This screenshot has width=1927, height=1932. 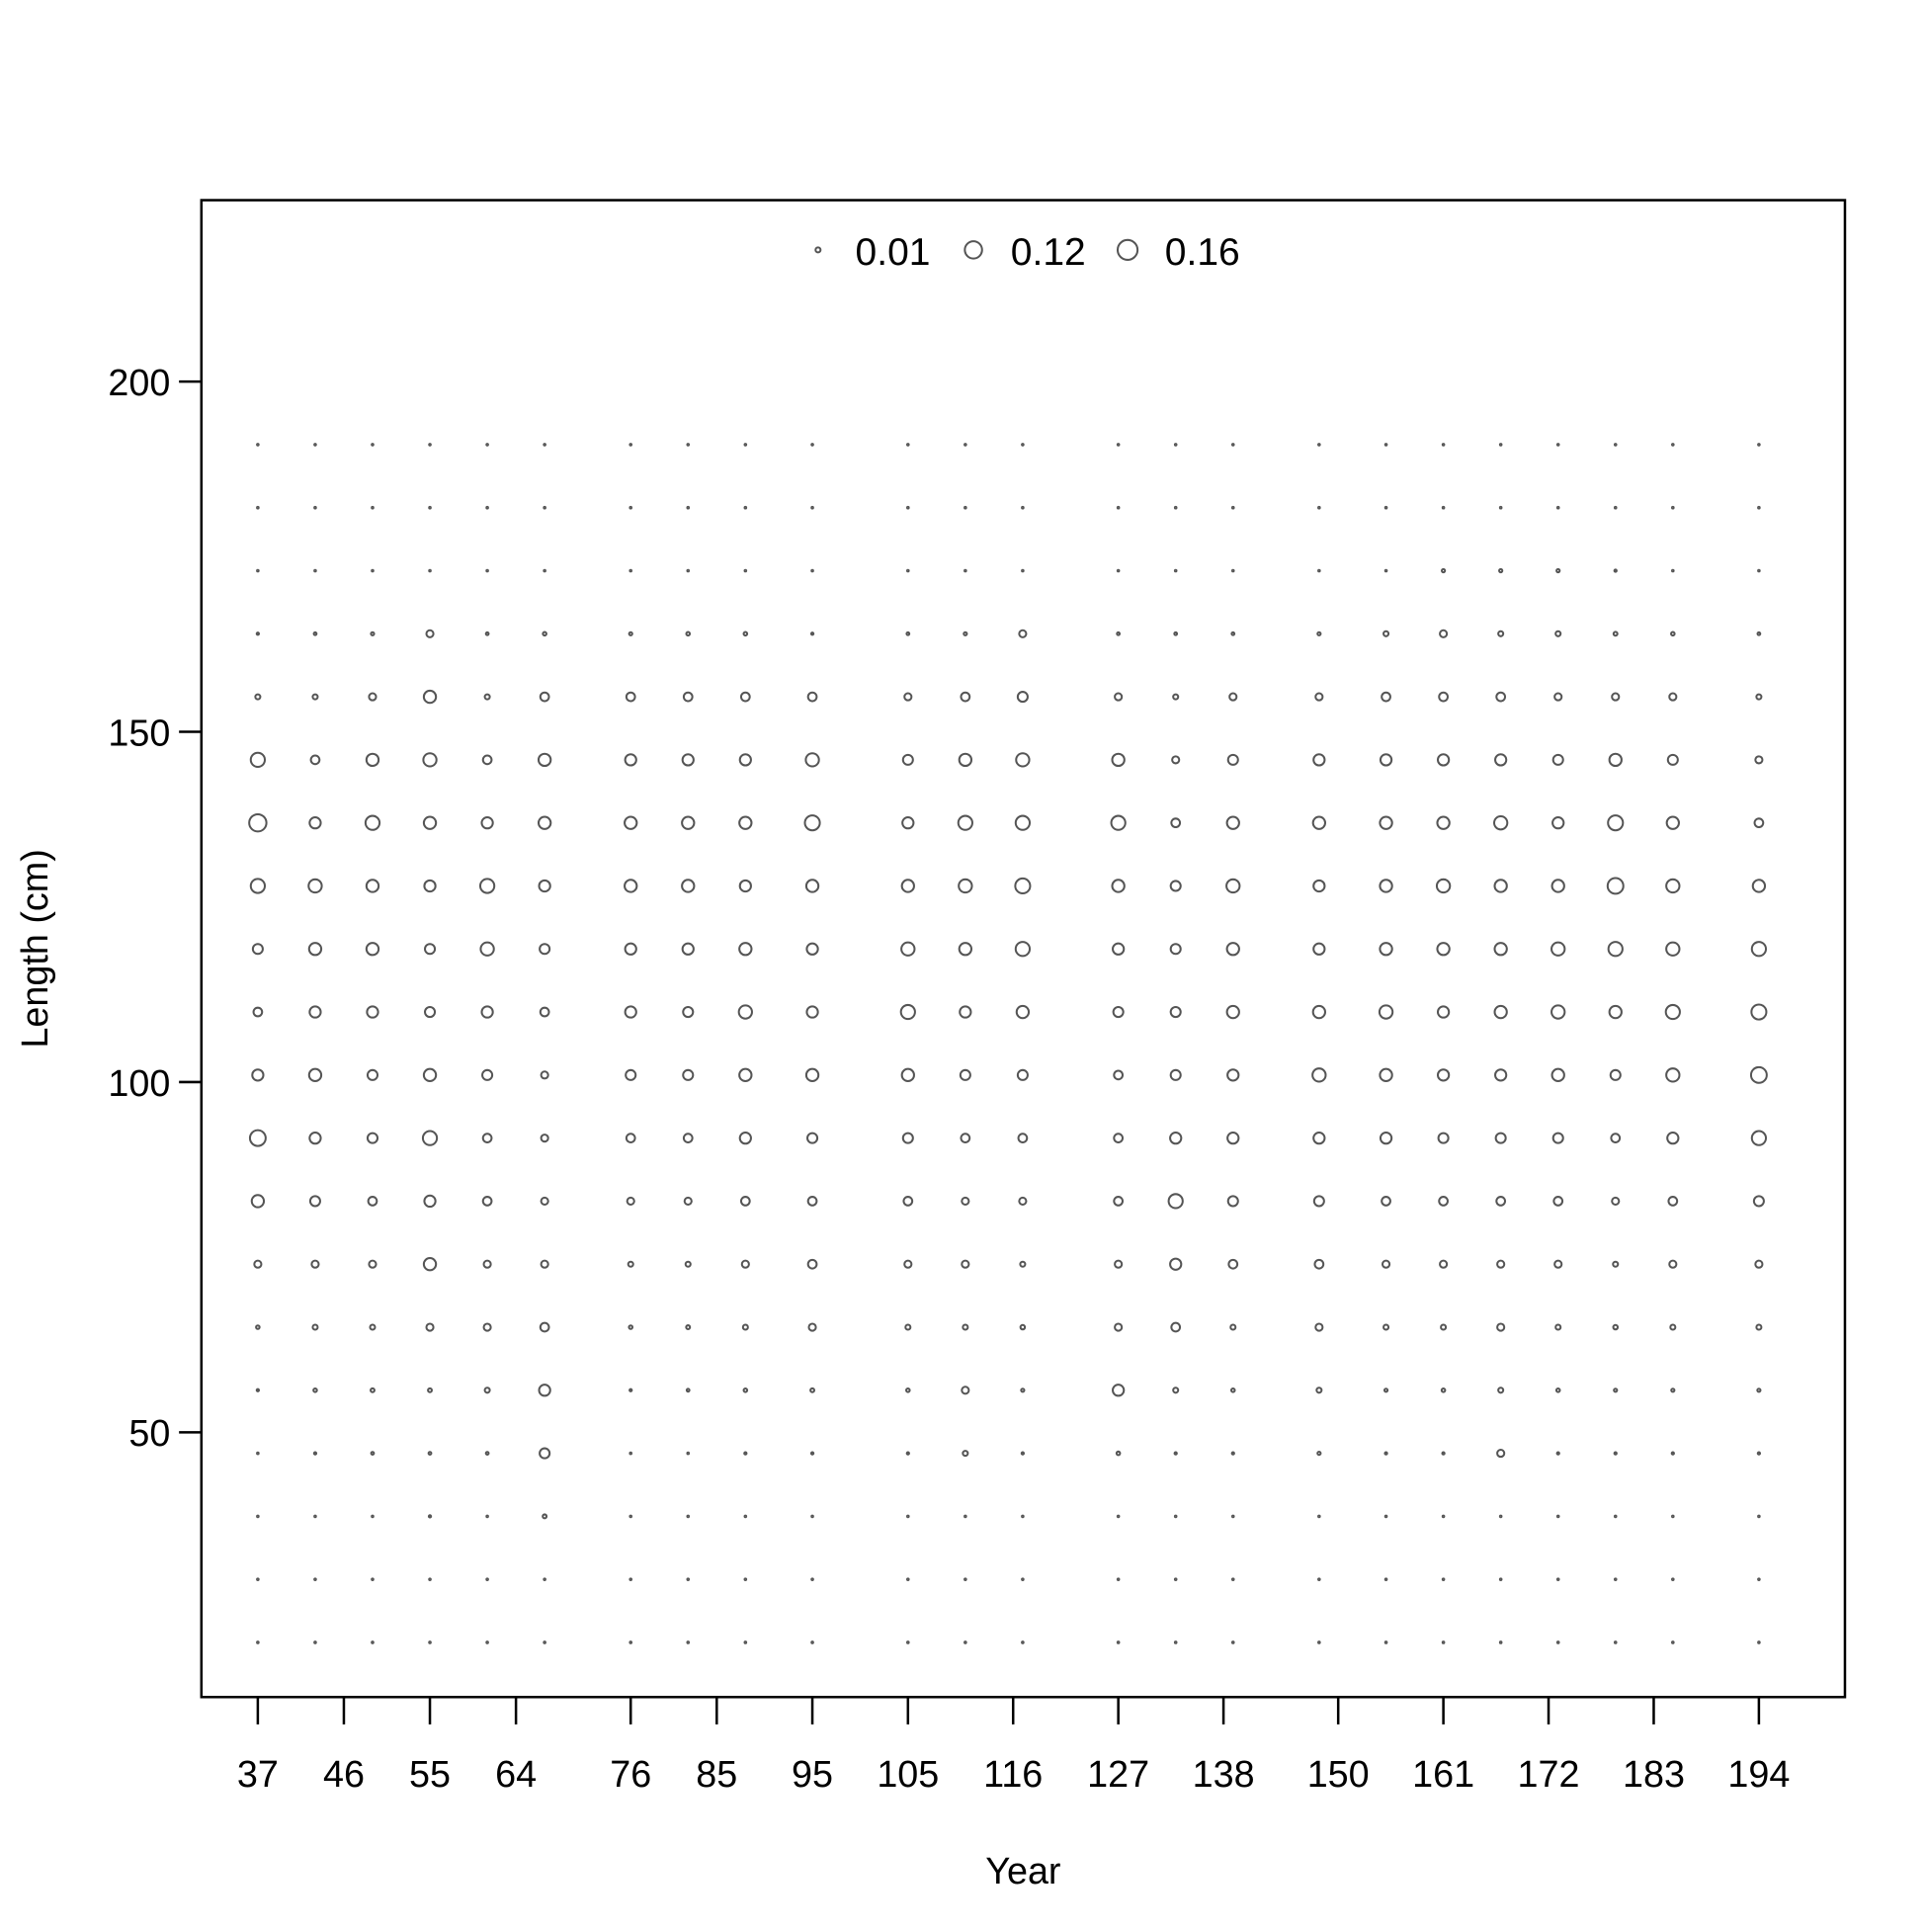 I want to click on x-axis-title: Year, so click(x=1022, y=1870).